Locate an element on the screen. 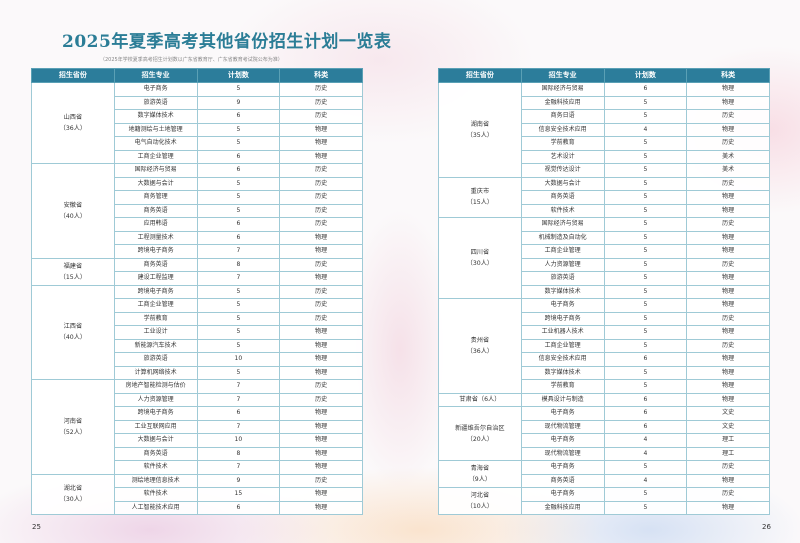  count-cell: 15 is located at coordinates (238, 494).